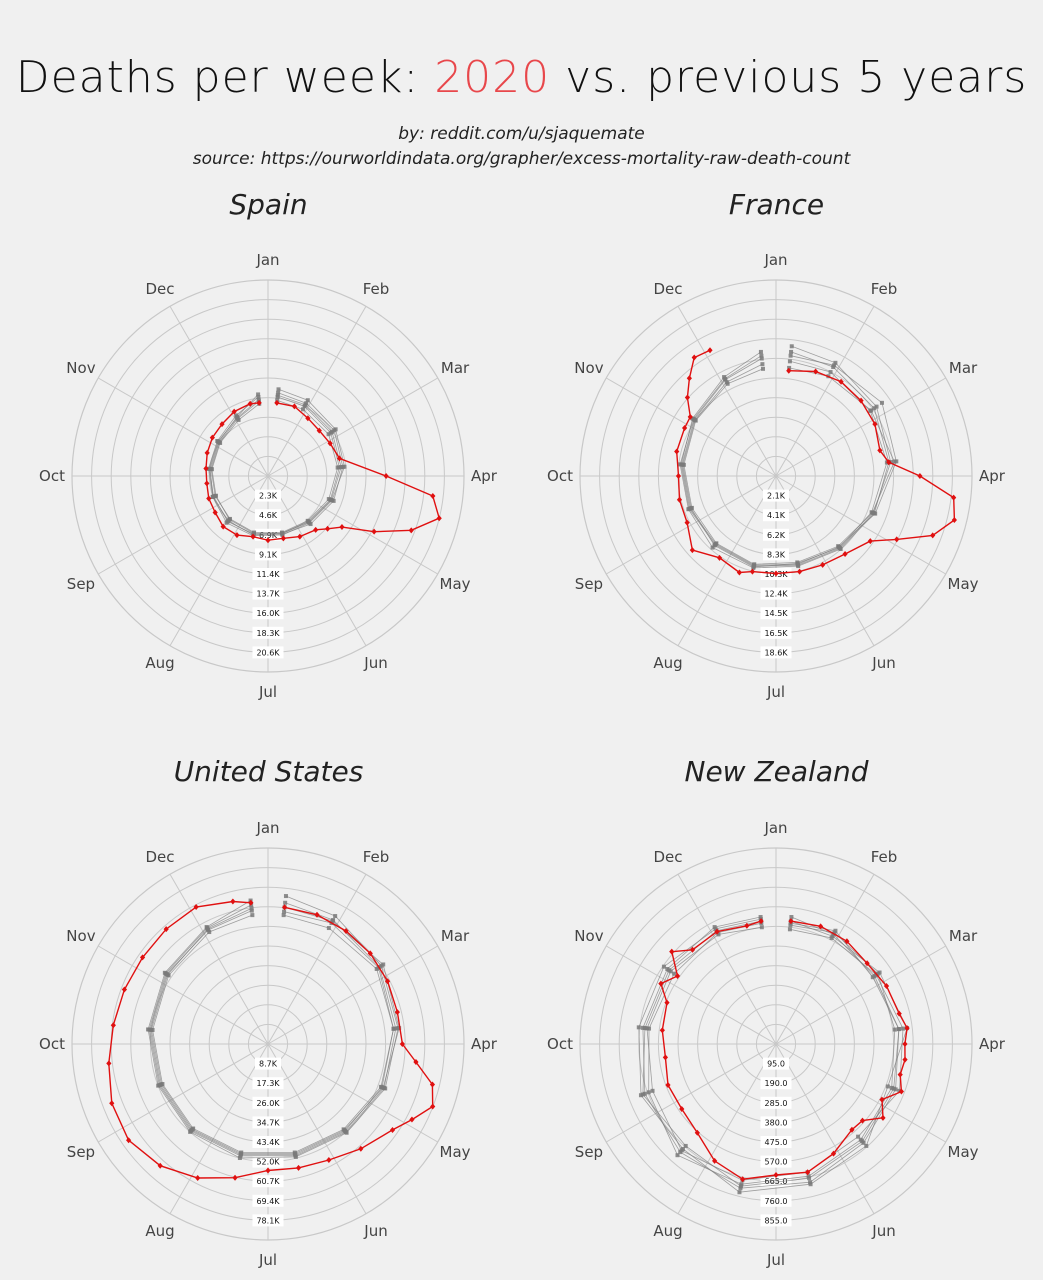 Image resolution: width=1043 pixels, height=1280 pixels. I want to click on tick-label: 12.4K, so click(776, 594).